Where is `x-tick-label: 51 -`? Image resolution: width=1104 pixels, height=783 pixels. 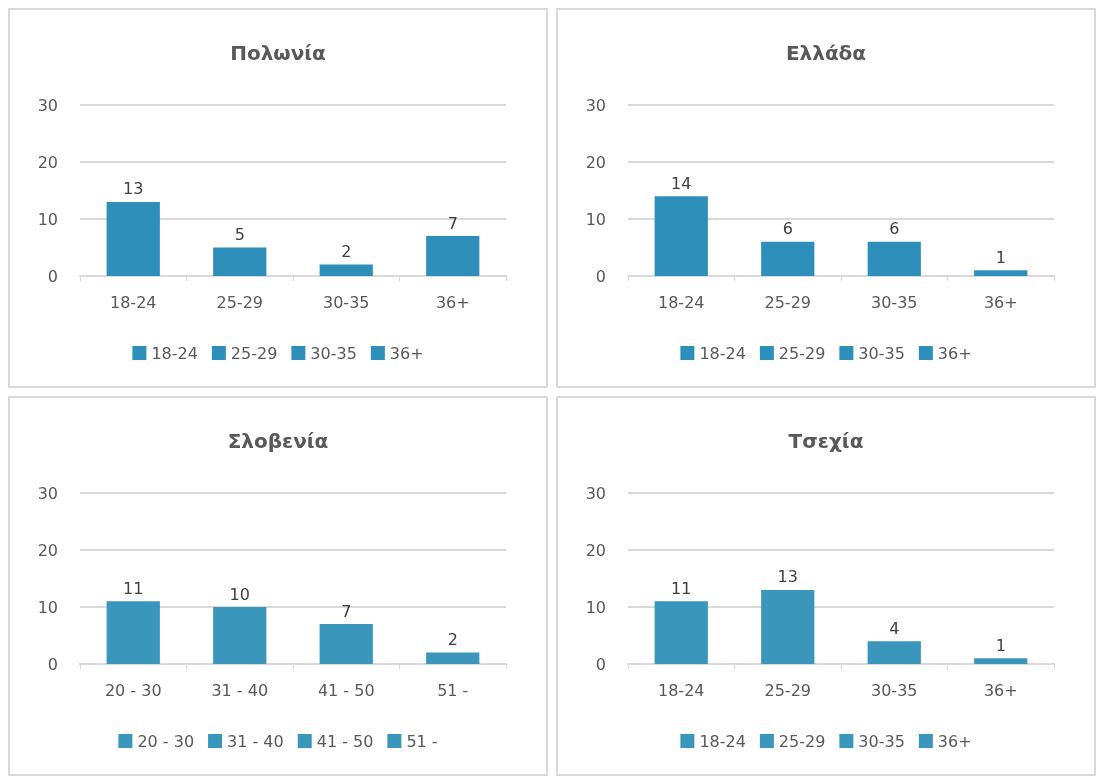
x-tick-label: 51 - is located at coordinates (453, 690).